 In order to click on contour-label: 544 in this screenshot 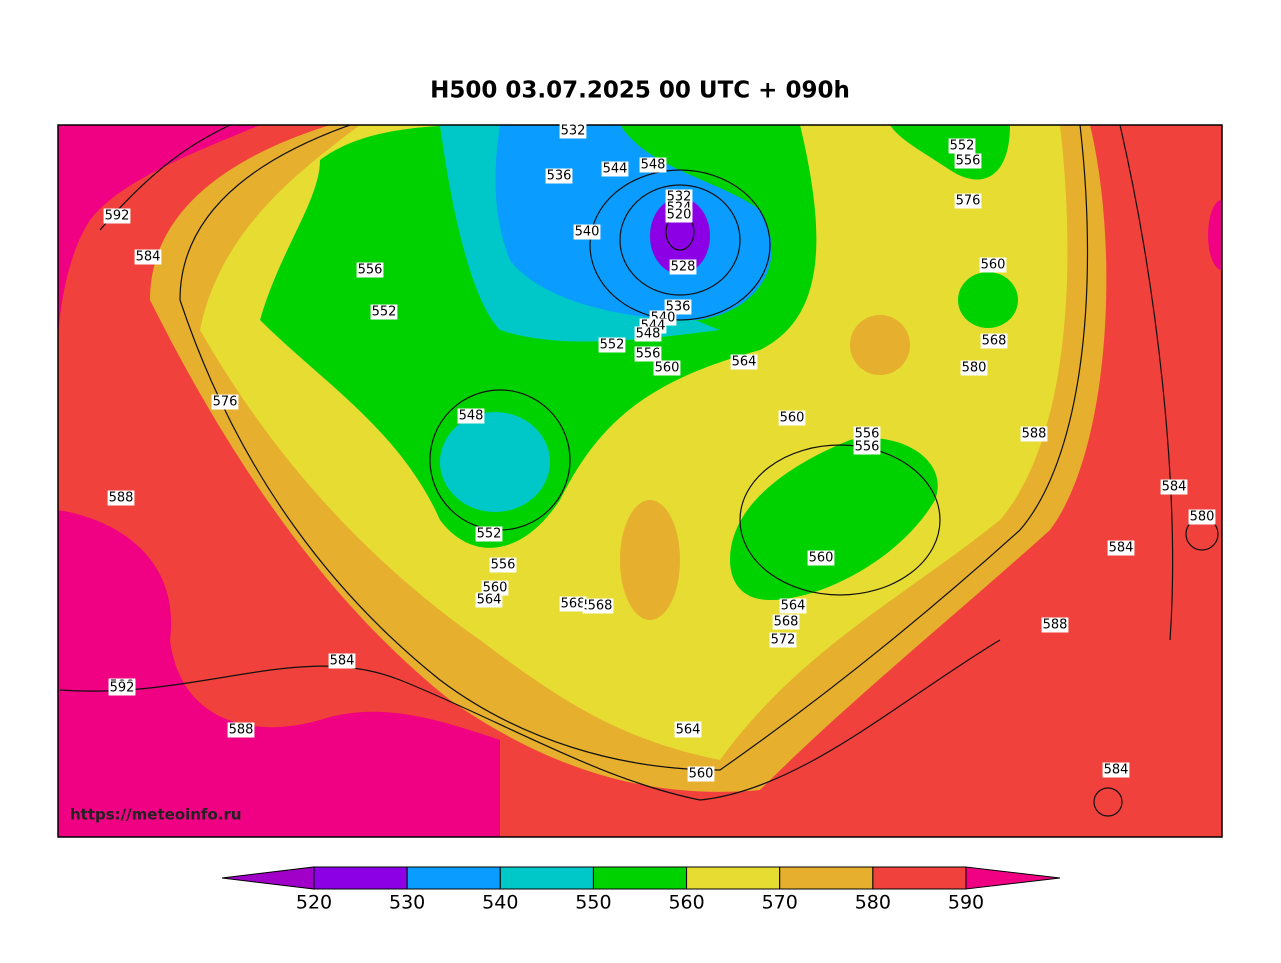, I will do `click(615, 169)`.